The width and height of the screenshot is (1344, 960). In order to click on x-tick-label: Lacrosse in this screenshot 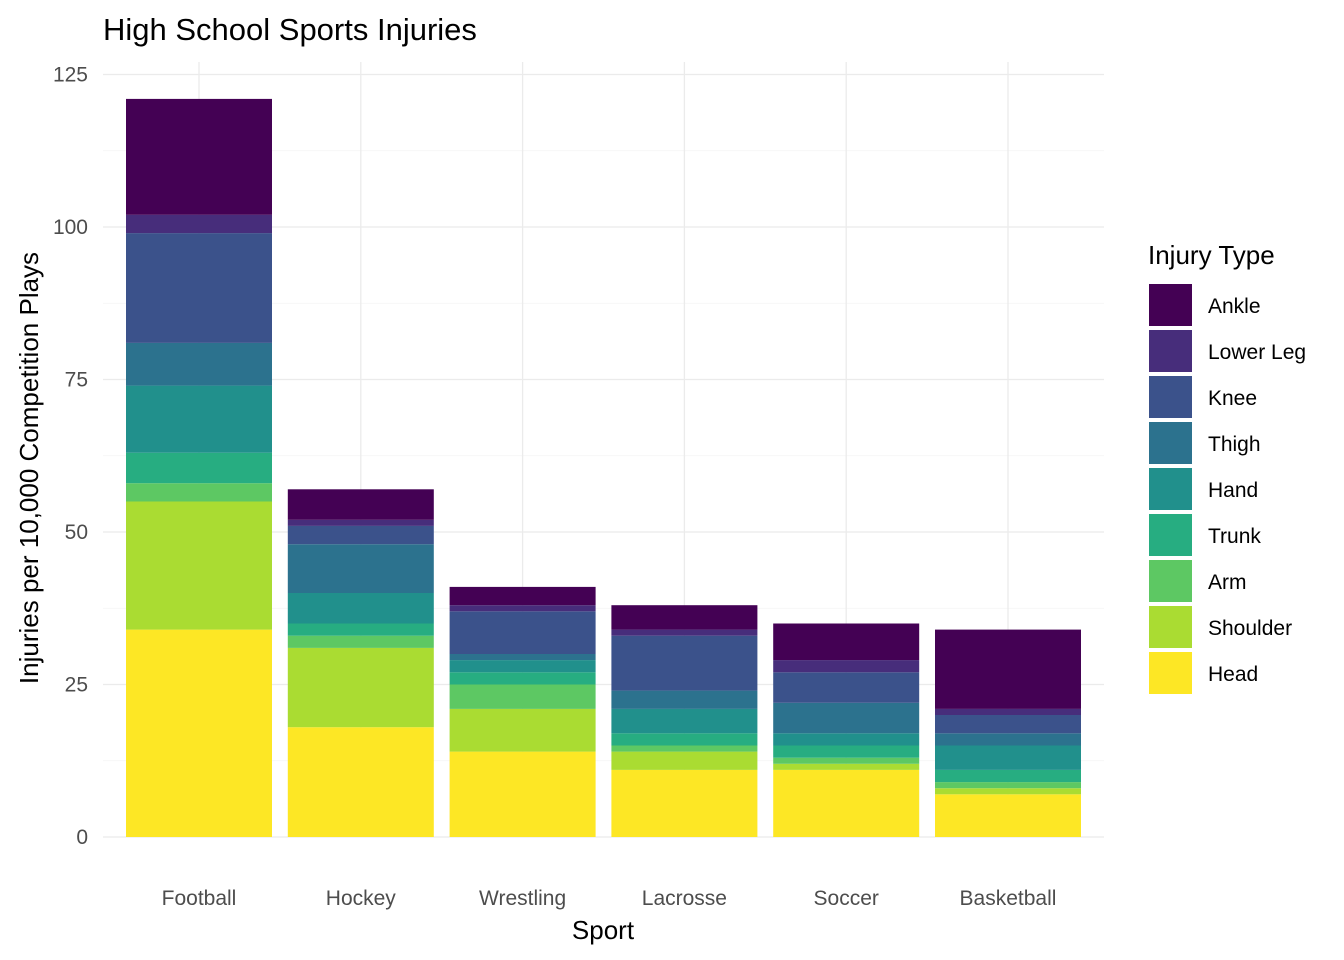, I will do `click(684, 898)`.